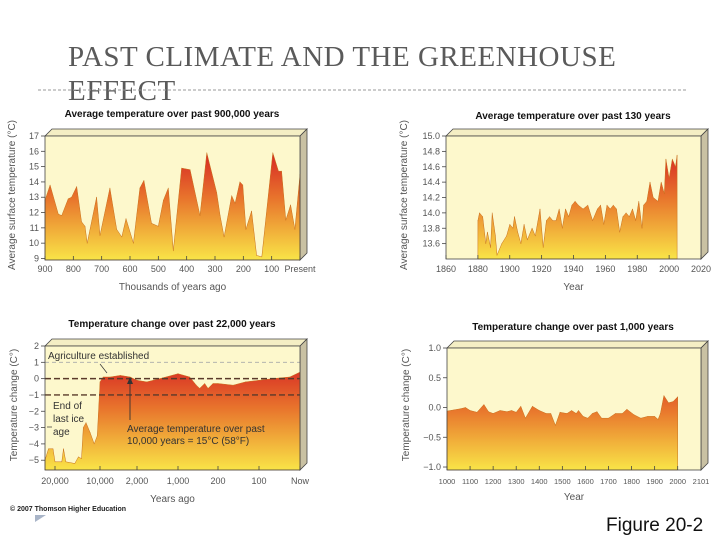 The width and height of the screenshot is (720, 540). I want to click on x-tick-label: 1200, so click(493, 481).